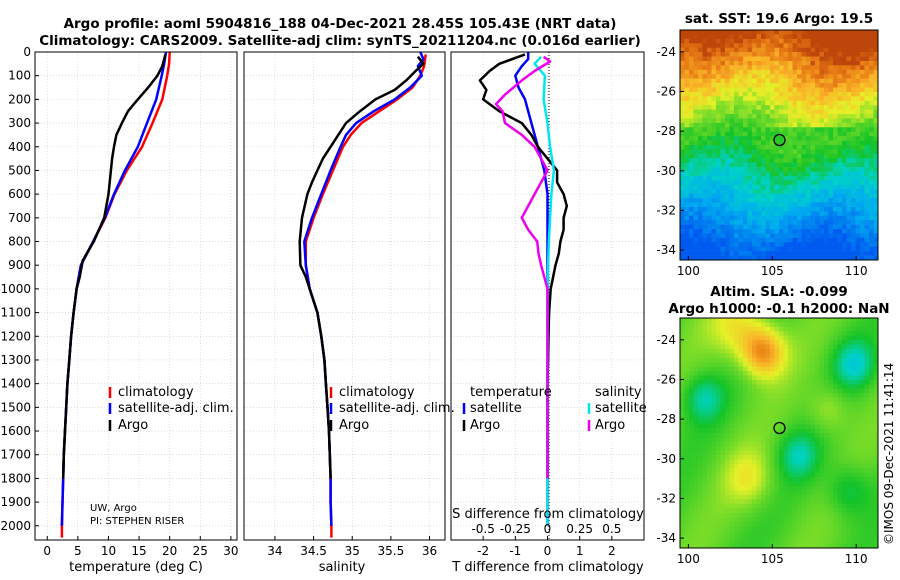 The height and width of the screenshot is (580, 900). I want to click on y-tick-label: 900, so click(19, 265).